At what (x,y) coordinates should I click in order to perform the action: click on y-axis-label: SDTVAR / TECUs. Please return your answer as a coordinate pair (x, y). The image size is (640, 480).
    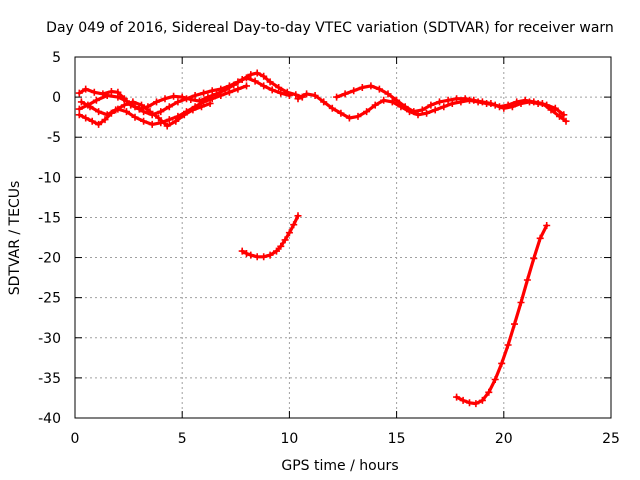
    Looking at the image, I should click on (15, 238).